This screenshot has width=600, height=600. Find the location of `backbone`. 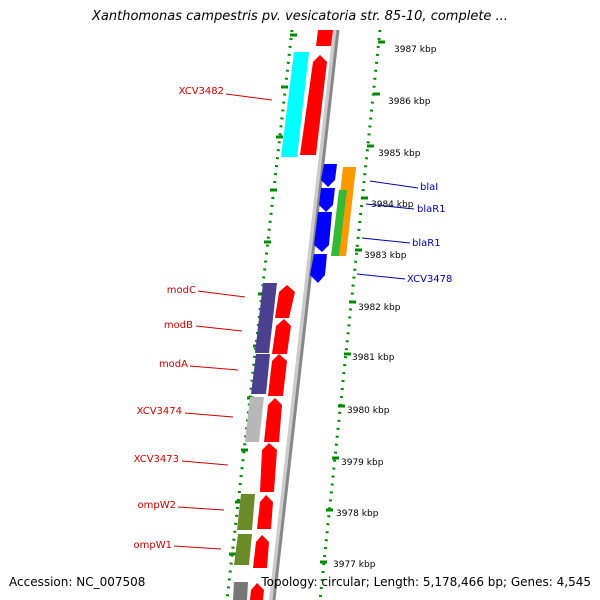

backbone is located at coordinates (306, 314).